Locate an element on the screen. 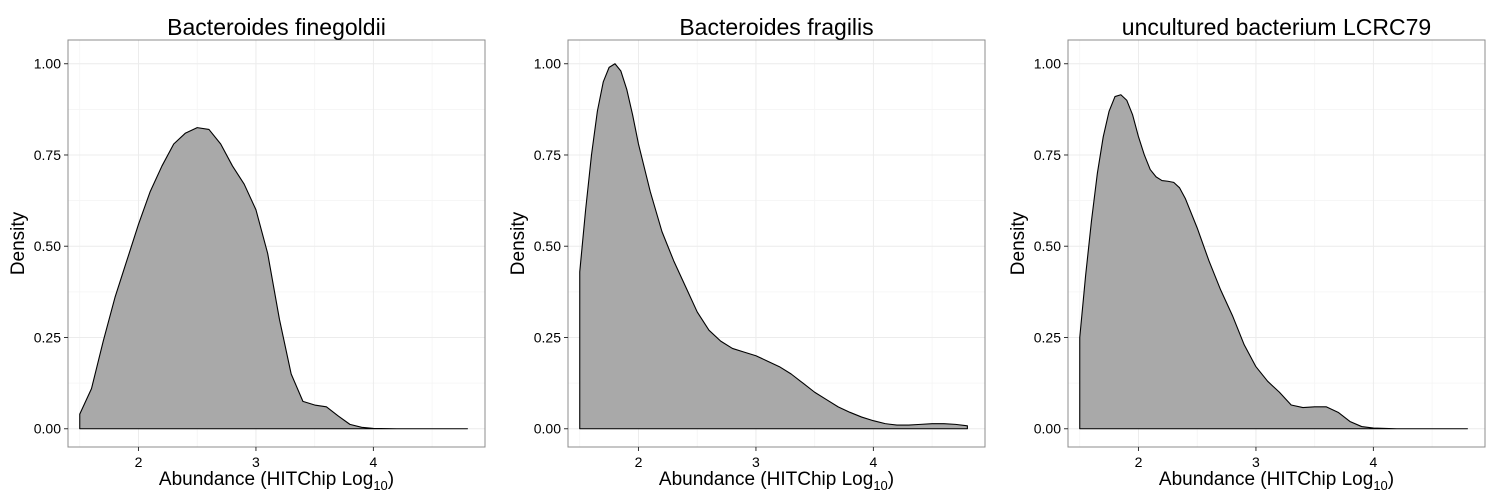 The width and height of the screenshot is (1500, 500). chart-title: Bacteroides finegoldii is located at coordinates (276, 27).